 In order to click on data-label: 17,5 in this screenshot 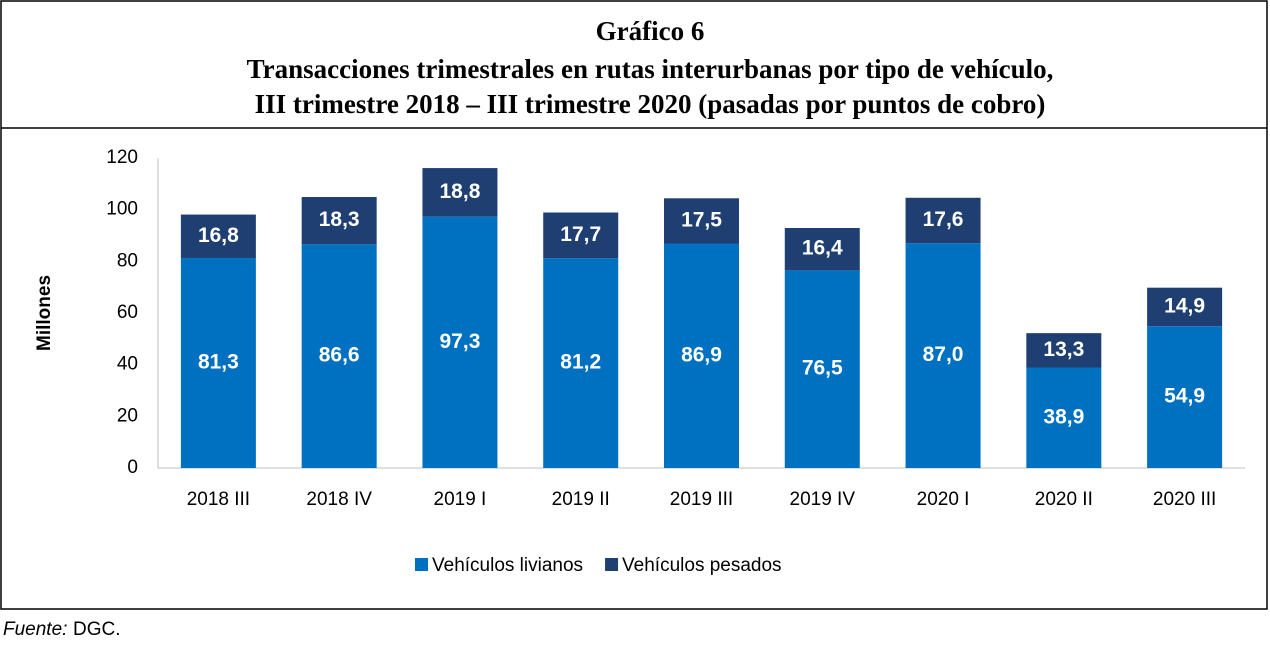, I will do `click(701, 219)`.